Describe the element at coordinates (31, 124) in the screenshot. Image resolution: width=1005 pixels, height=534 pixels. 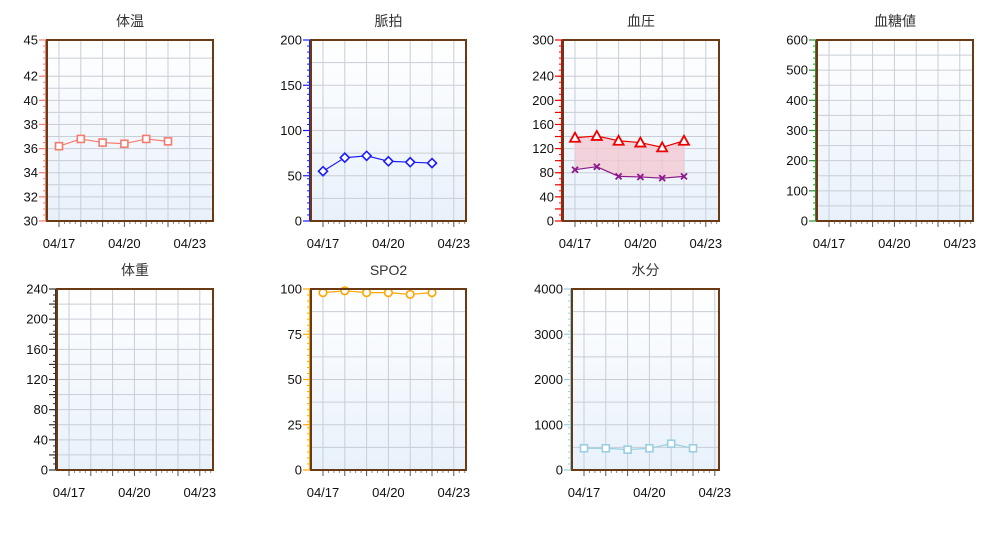
I see `y-tick-label: 38` at that location.